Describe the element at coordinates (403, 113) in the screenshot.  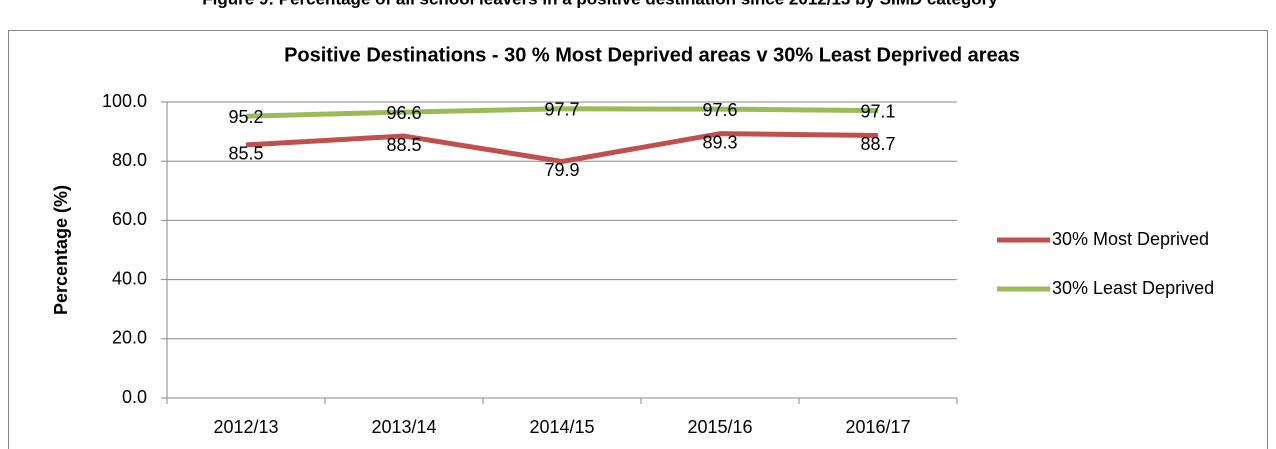
I see `data-label: 96.6` at that location.